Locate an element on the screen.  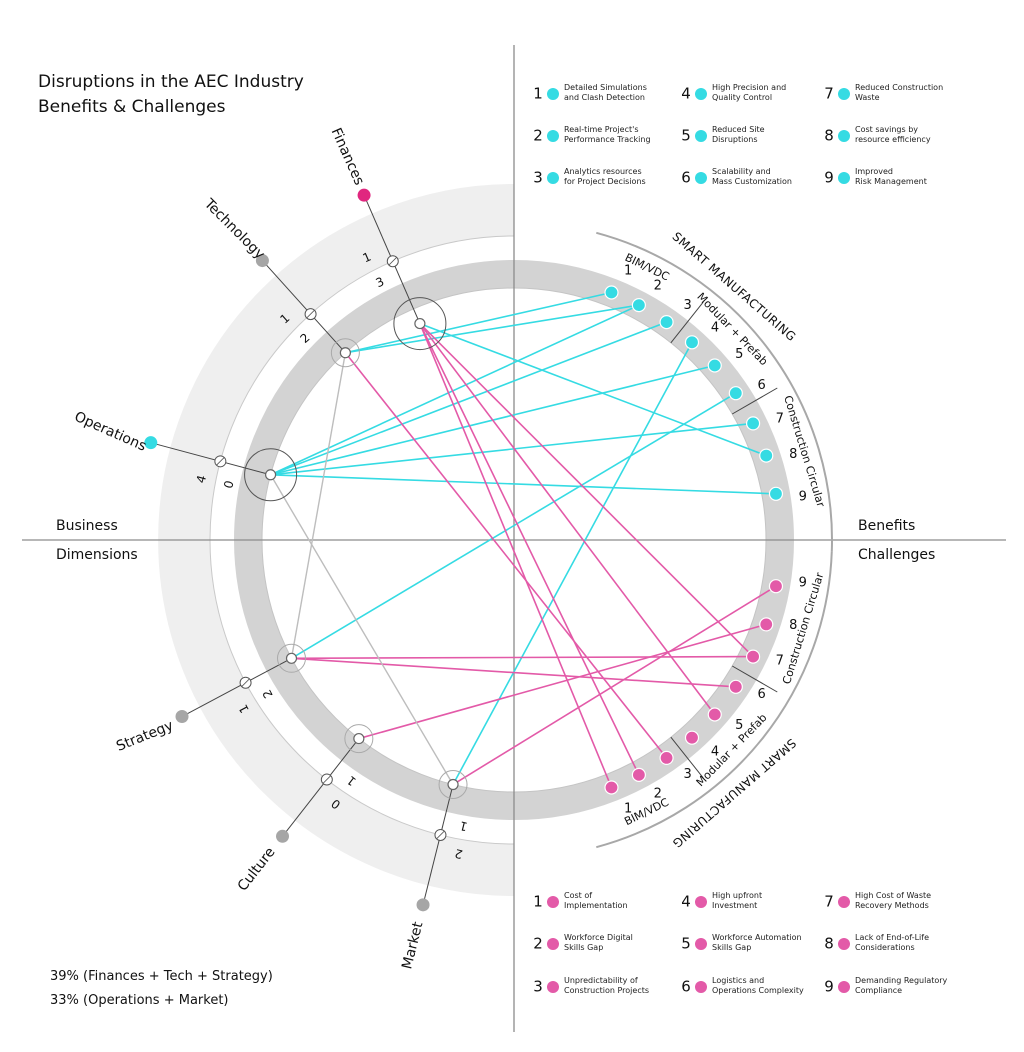
challenge-slot-num-8: 8 is located at coordinates (793, 625).